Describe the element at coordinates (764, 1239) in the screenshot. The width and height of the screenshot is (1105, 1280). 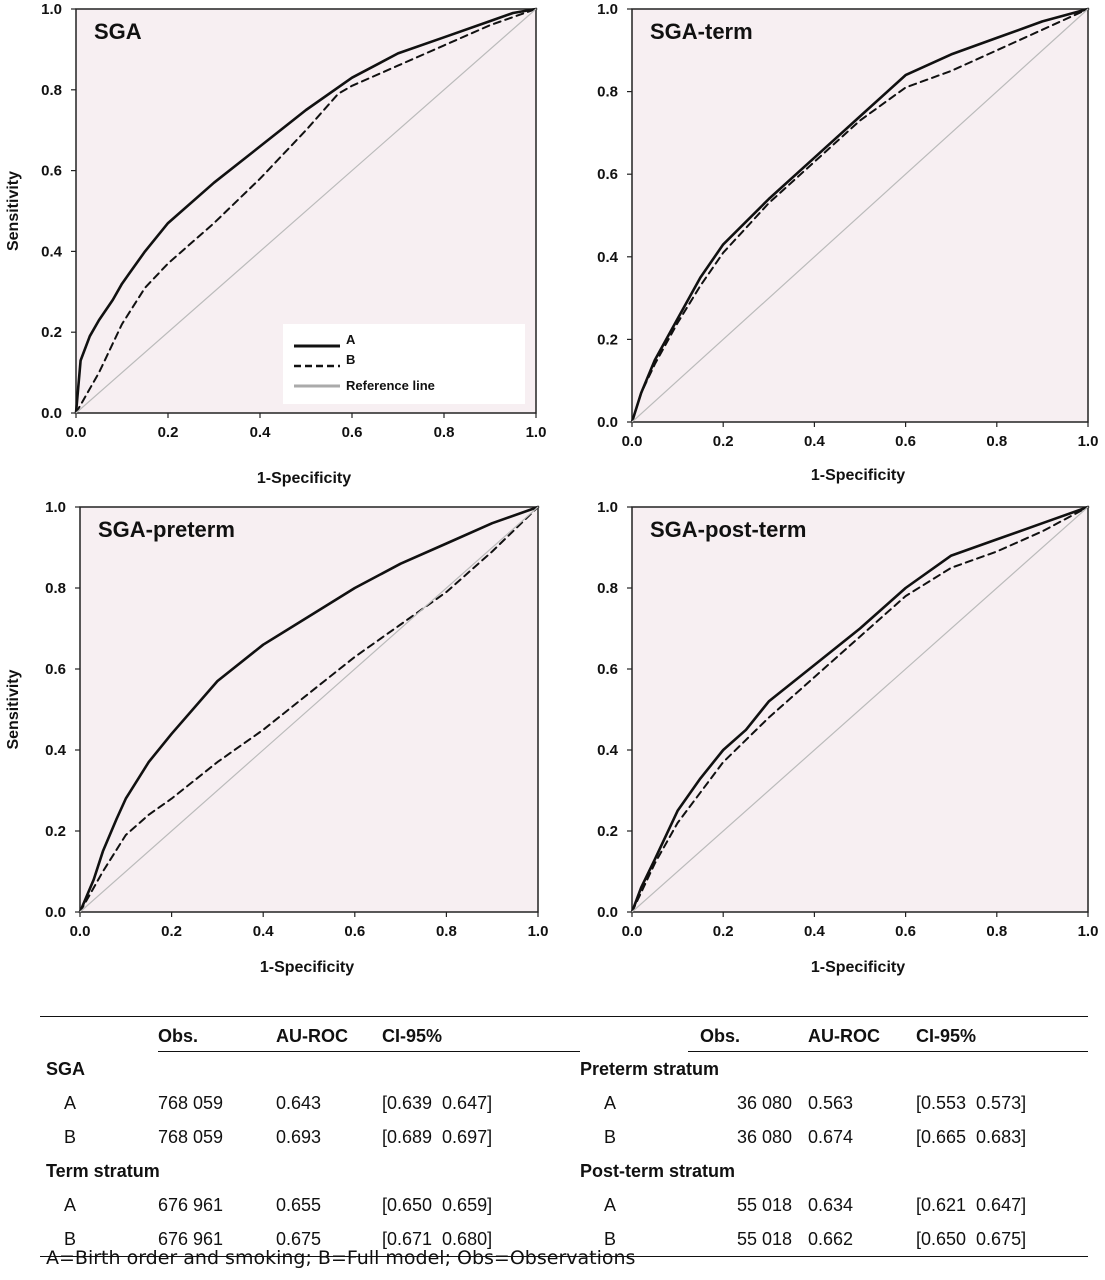
I see `obs-cell: 55 018` at that location.